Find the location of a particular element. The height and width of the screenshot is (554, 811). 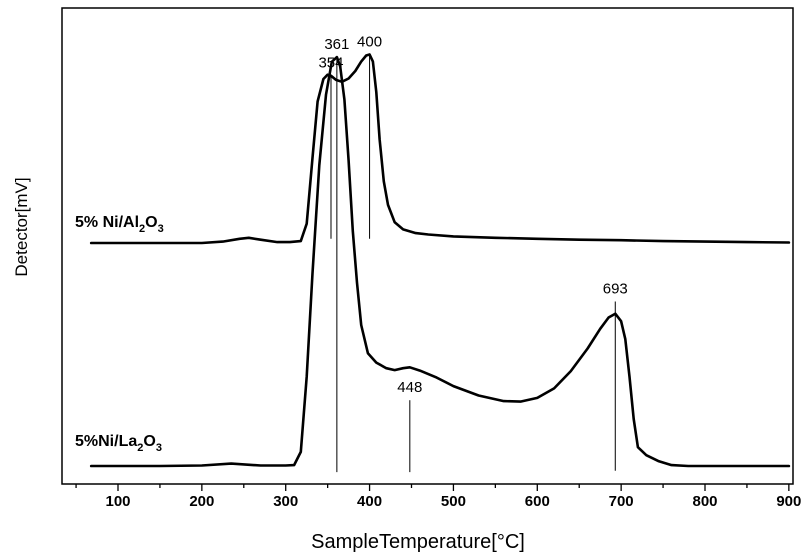

x-tick-label: 800 is located at coordinates (704, 501).